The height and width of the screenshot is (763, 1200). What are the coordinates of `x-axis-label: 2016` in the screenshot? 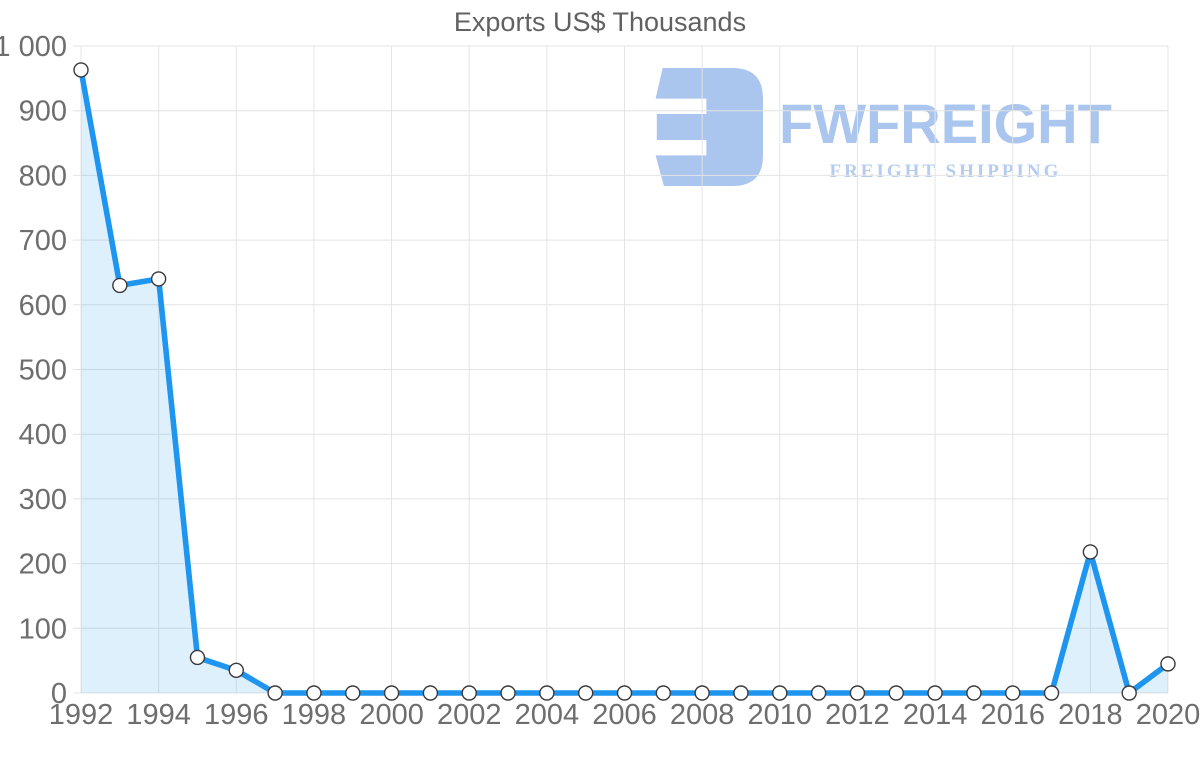 It's located at (1012, 715).